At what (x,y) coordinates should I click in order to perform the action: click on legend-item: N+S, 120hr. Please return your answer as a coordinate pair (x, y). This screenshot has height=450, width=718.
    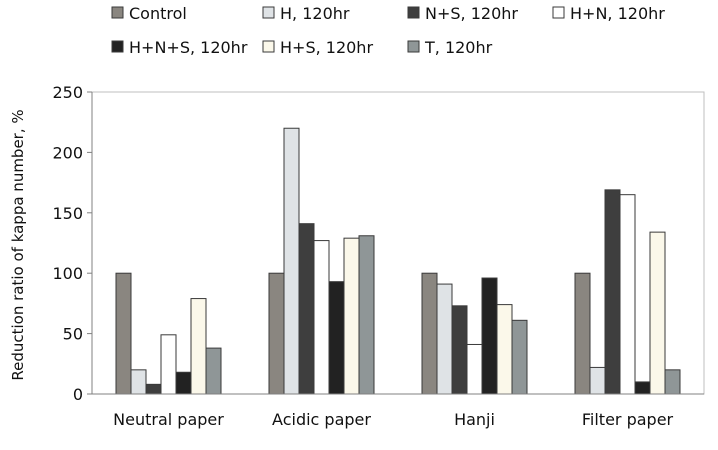
    Looking at the image, I should click on (462, 13).